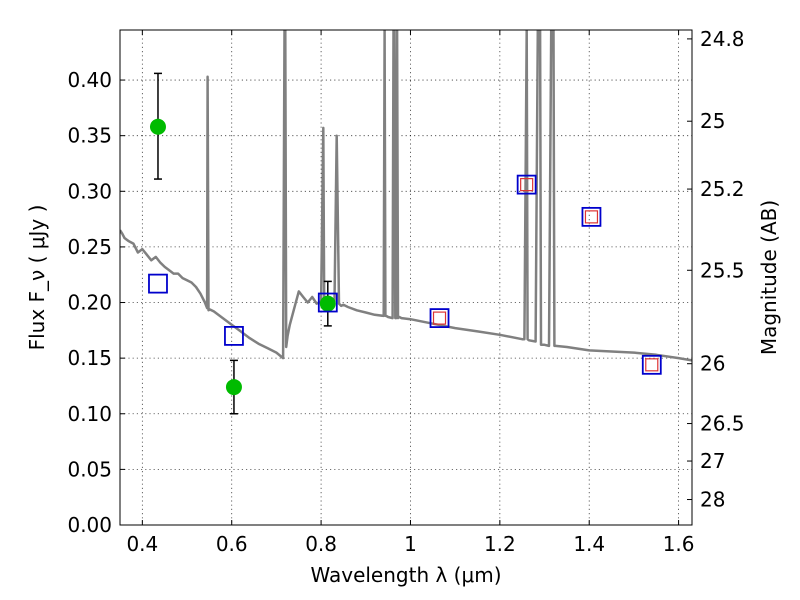  What do you see at coordinates (142, 544) in the screenshot?
I see `x-tick-label: 0.4` at bounding box center [142, 544].